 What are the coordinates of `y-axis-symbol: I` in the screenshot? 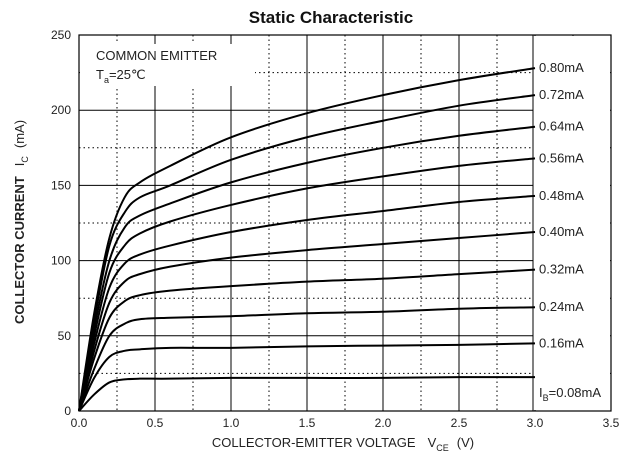 It's located at (19, 165).